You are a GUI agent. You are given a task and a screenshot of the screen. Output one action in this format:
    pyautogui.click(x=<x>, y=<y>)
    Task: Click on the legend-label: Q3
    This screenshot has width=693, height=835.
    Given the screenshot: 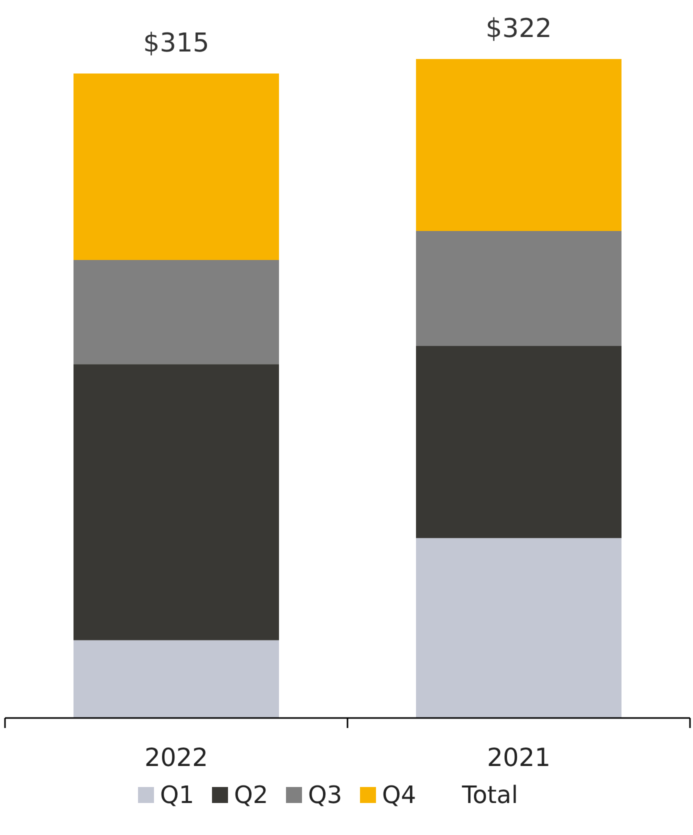 What is the action you would take?
    pyautogui.click(x=325, y=795)
    